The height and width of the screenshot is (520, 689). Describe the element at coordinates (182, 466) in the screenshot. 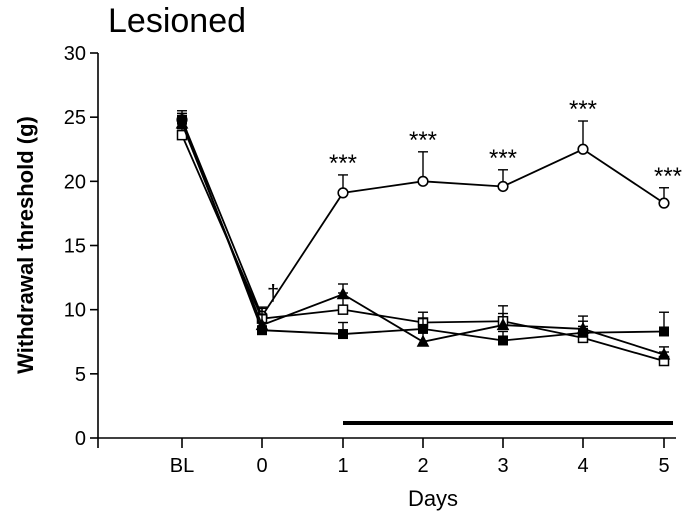

I see `x-tick-label: BL` at that location.